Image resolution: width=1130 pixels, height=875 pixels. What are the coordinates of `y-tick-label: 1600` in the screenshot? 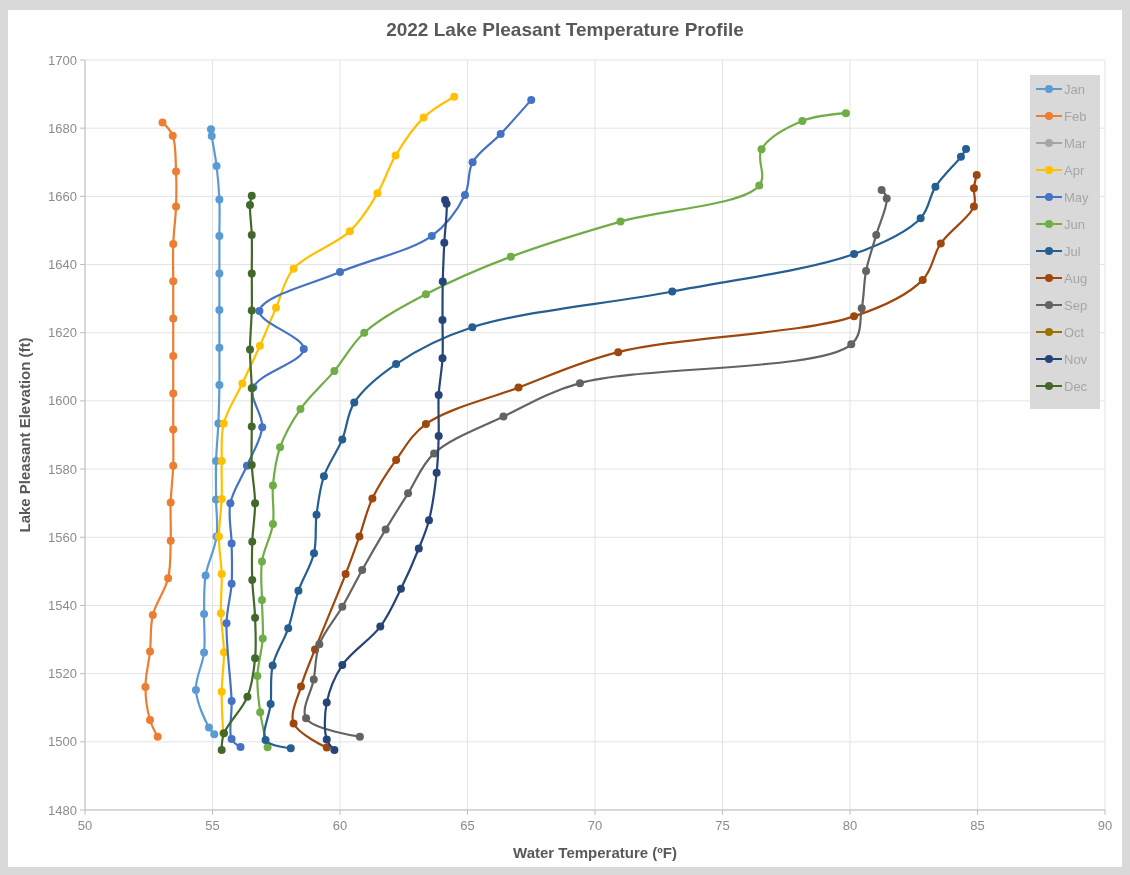 It's located at (62, 401).